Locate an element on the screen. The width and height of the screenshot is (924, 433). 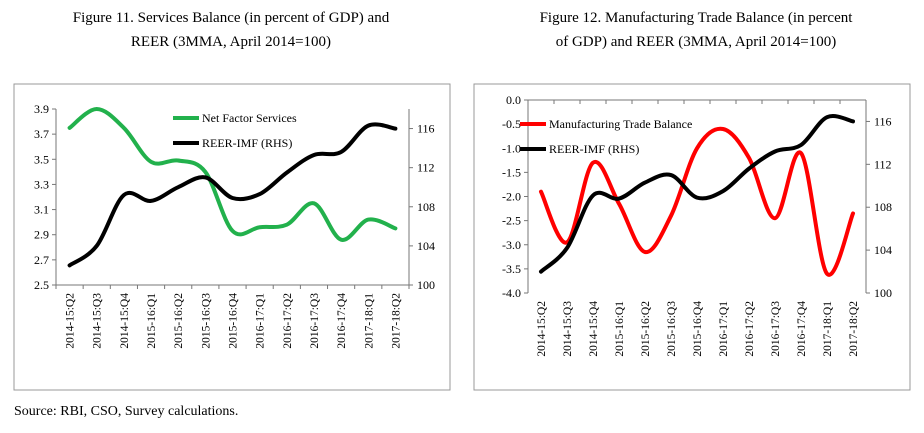
left-tick-label: -0.5 is located at coordinates (511, 124).